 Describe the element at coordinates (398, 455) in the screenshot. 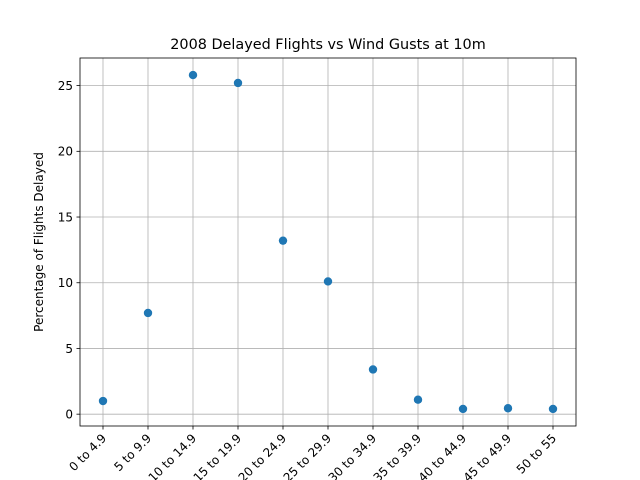

I see `x-tick-label: 35 to 39.9` at that location.